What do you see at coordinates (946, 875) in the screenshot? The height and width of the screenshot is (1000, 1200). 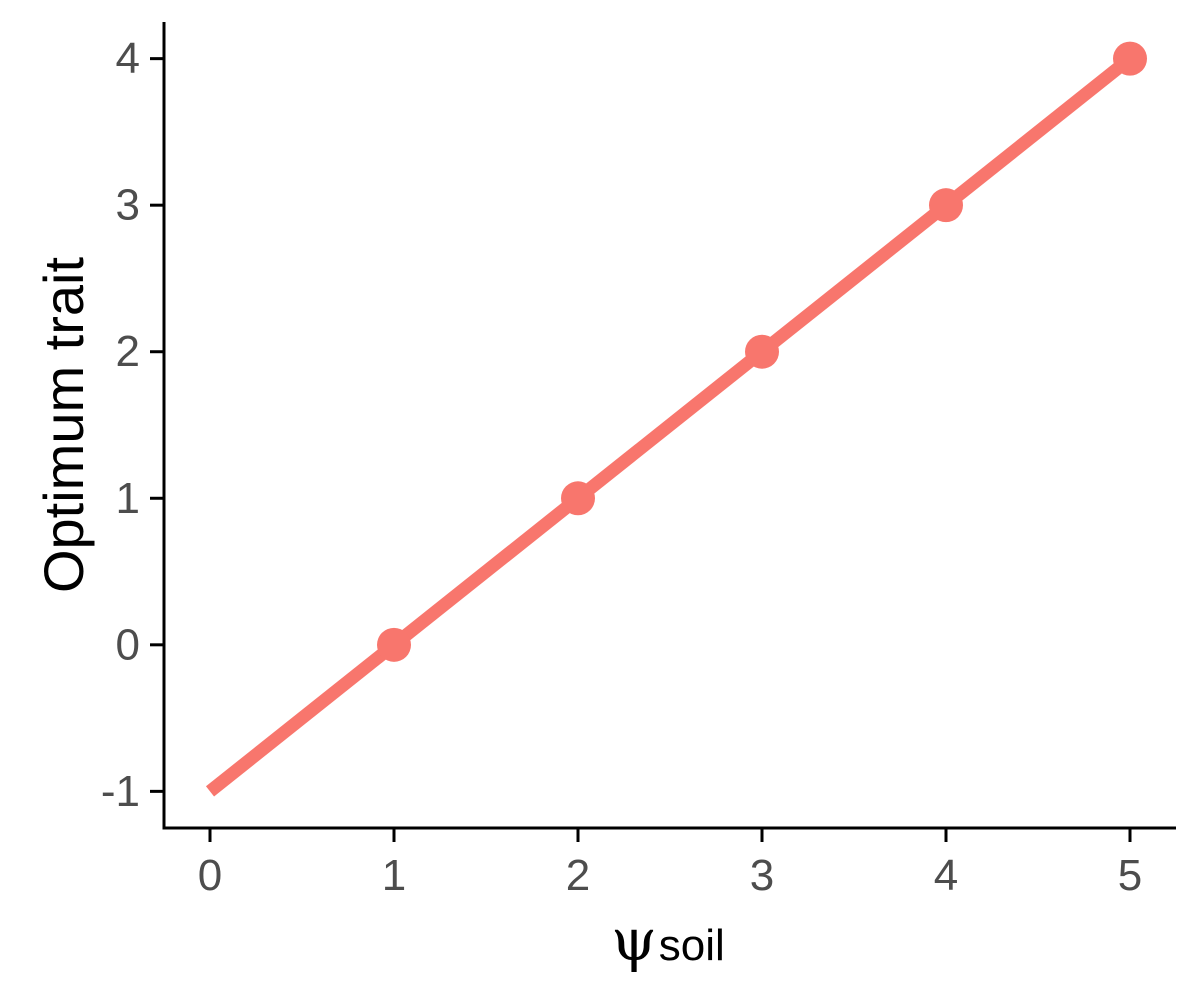 I see `x-tick-label: 4` at bounding box center [946, 875].